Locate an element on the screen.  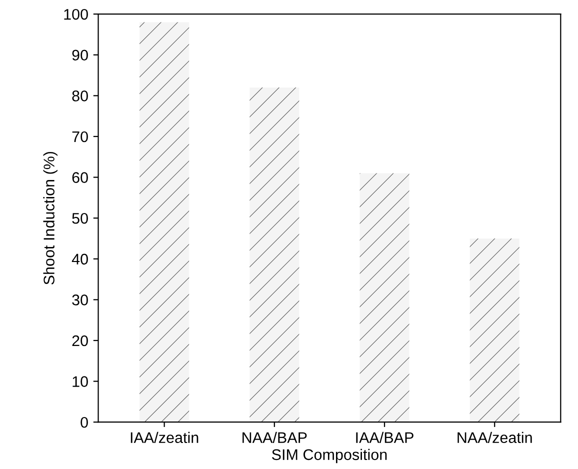
y-tick-label: 10 is located at coordinates (80, 381).